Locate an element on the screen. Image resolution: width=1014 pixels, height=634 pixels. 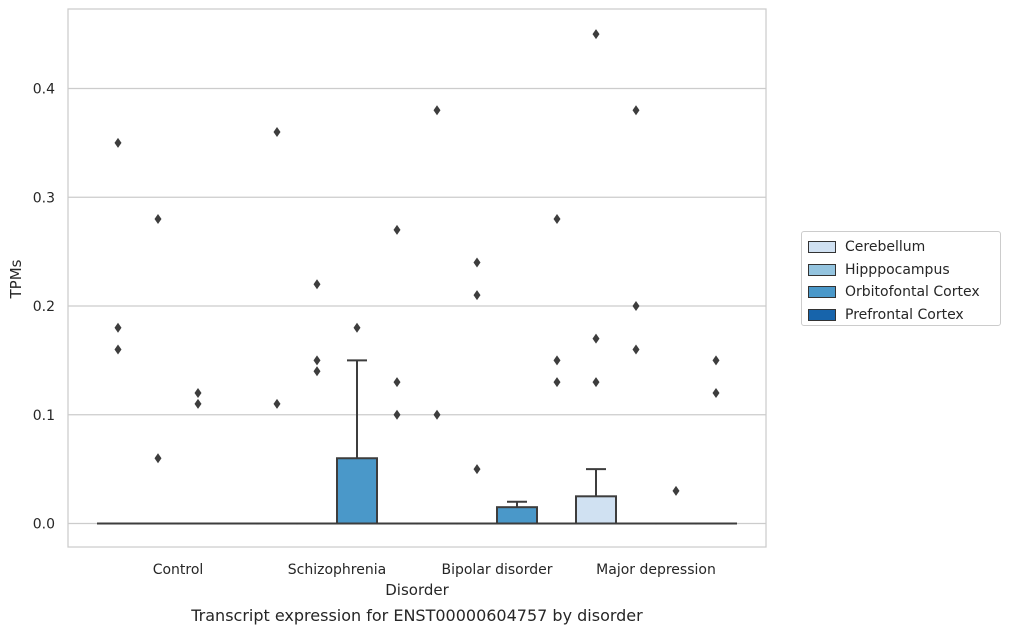
legend-item-cerebellum: Cerebellum is located at coordinates (904, 247).